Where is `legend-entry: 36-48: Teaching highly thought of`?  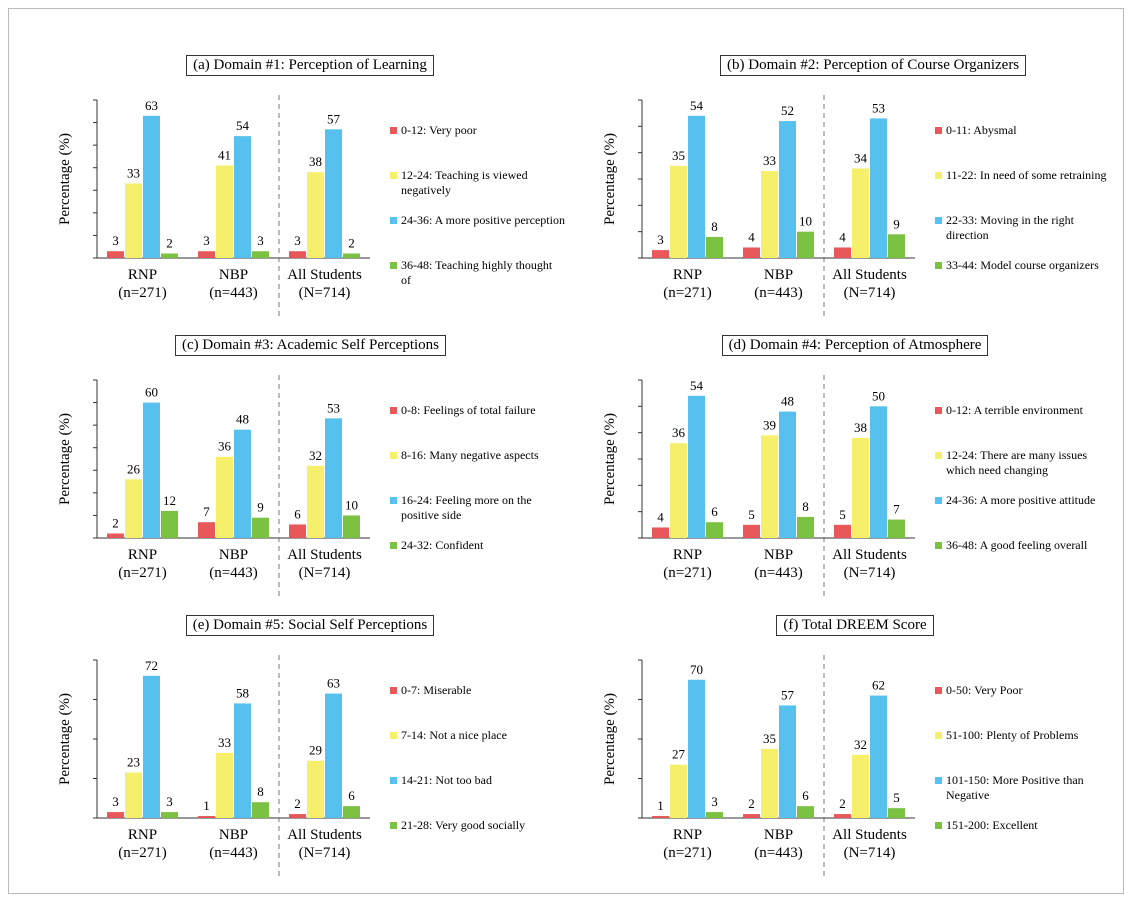 legend-entry: 36-48: Teaching highly thought of is located at coordinates (477, 273).